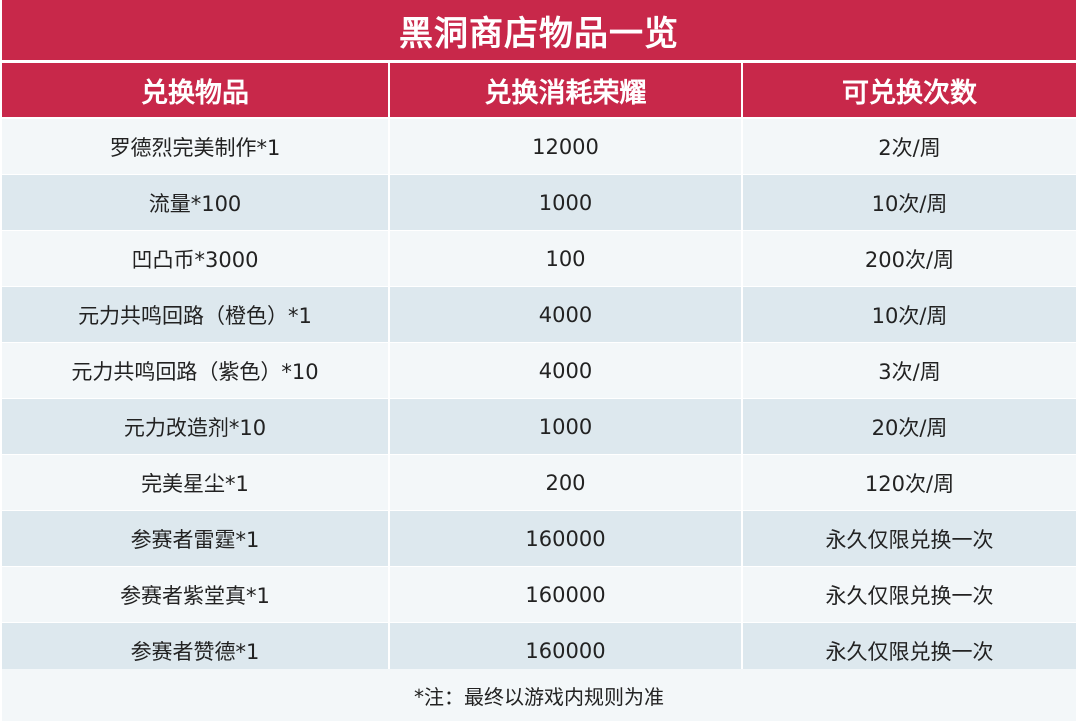 This screenshot has height=725, width=1080. What do you see at coordinates (195, 538) in the screenshot?
I see `item-cell: 参赛者雷霆*1` at bounding box center [195, 538].